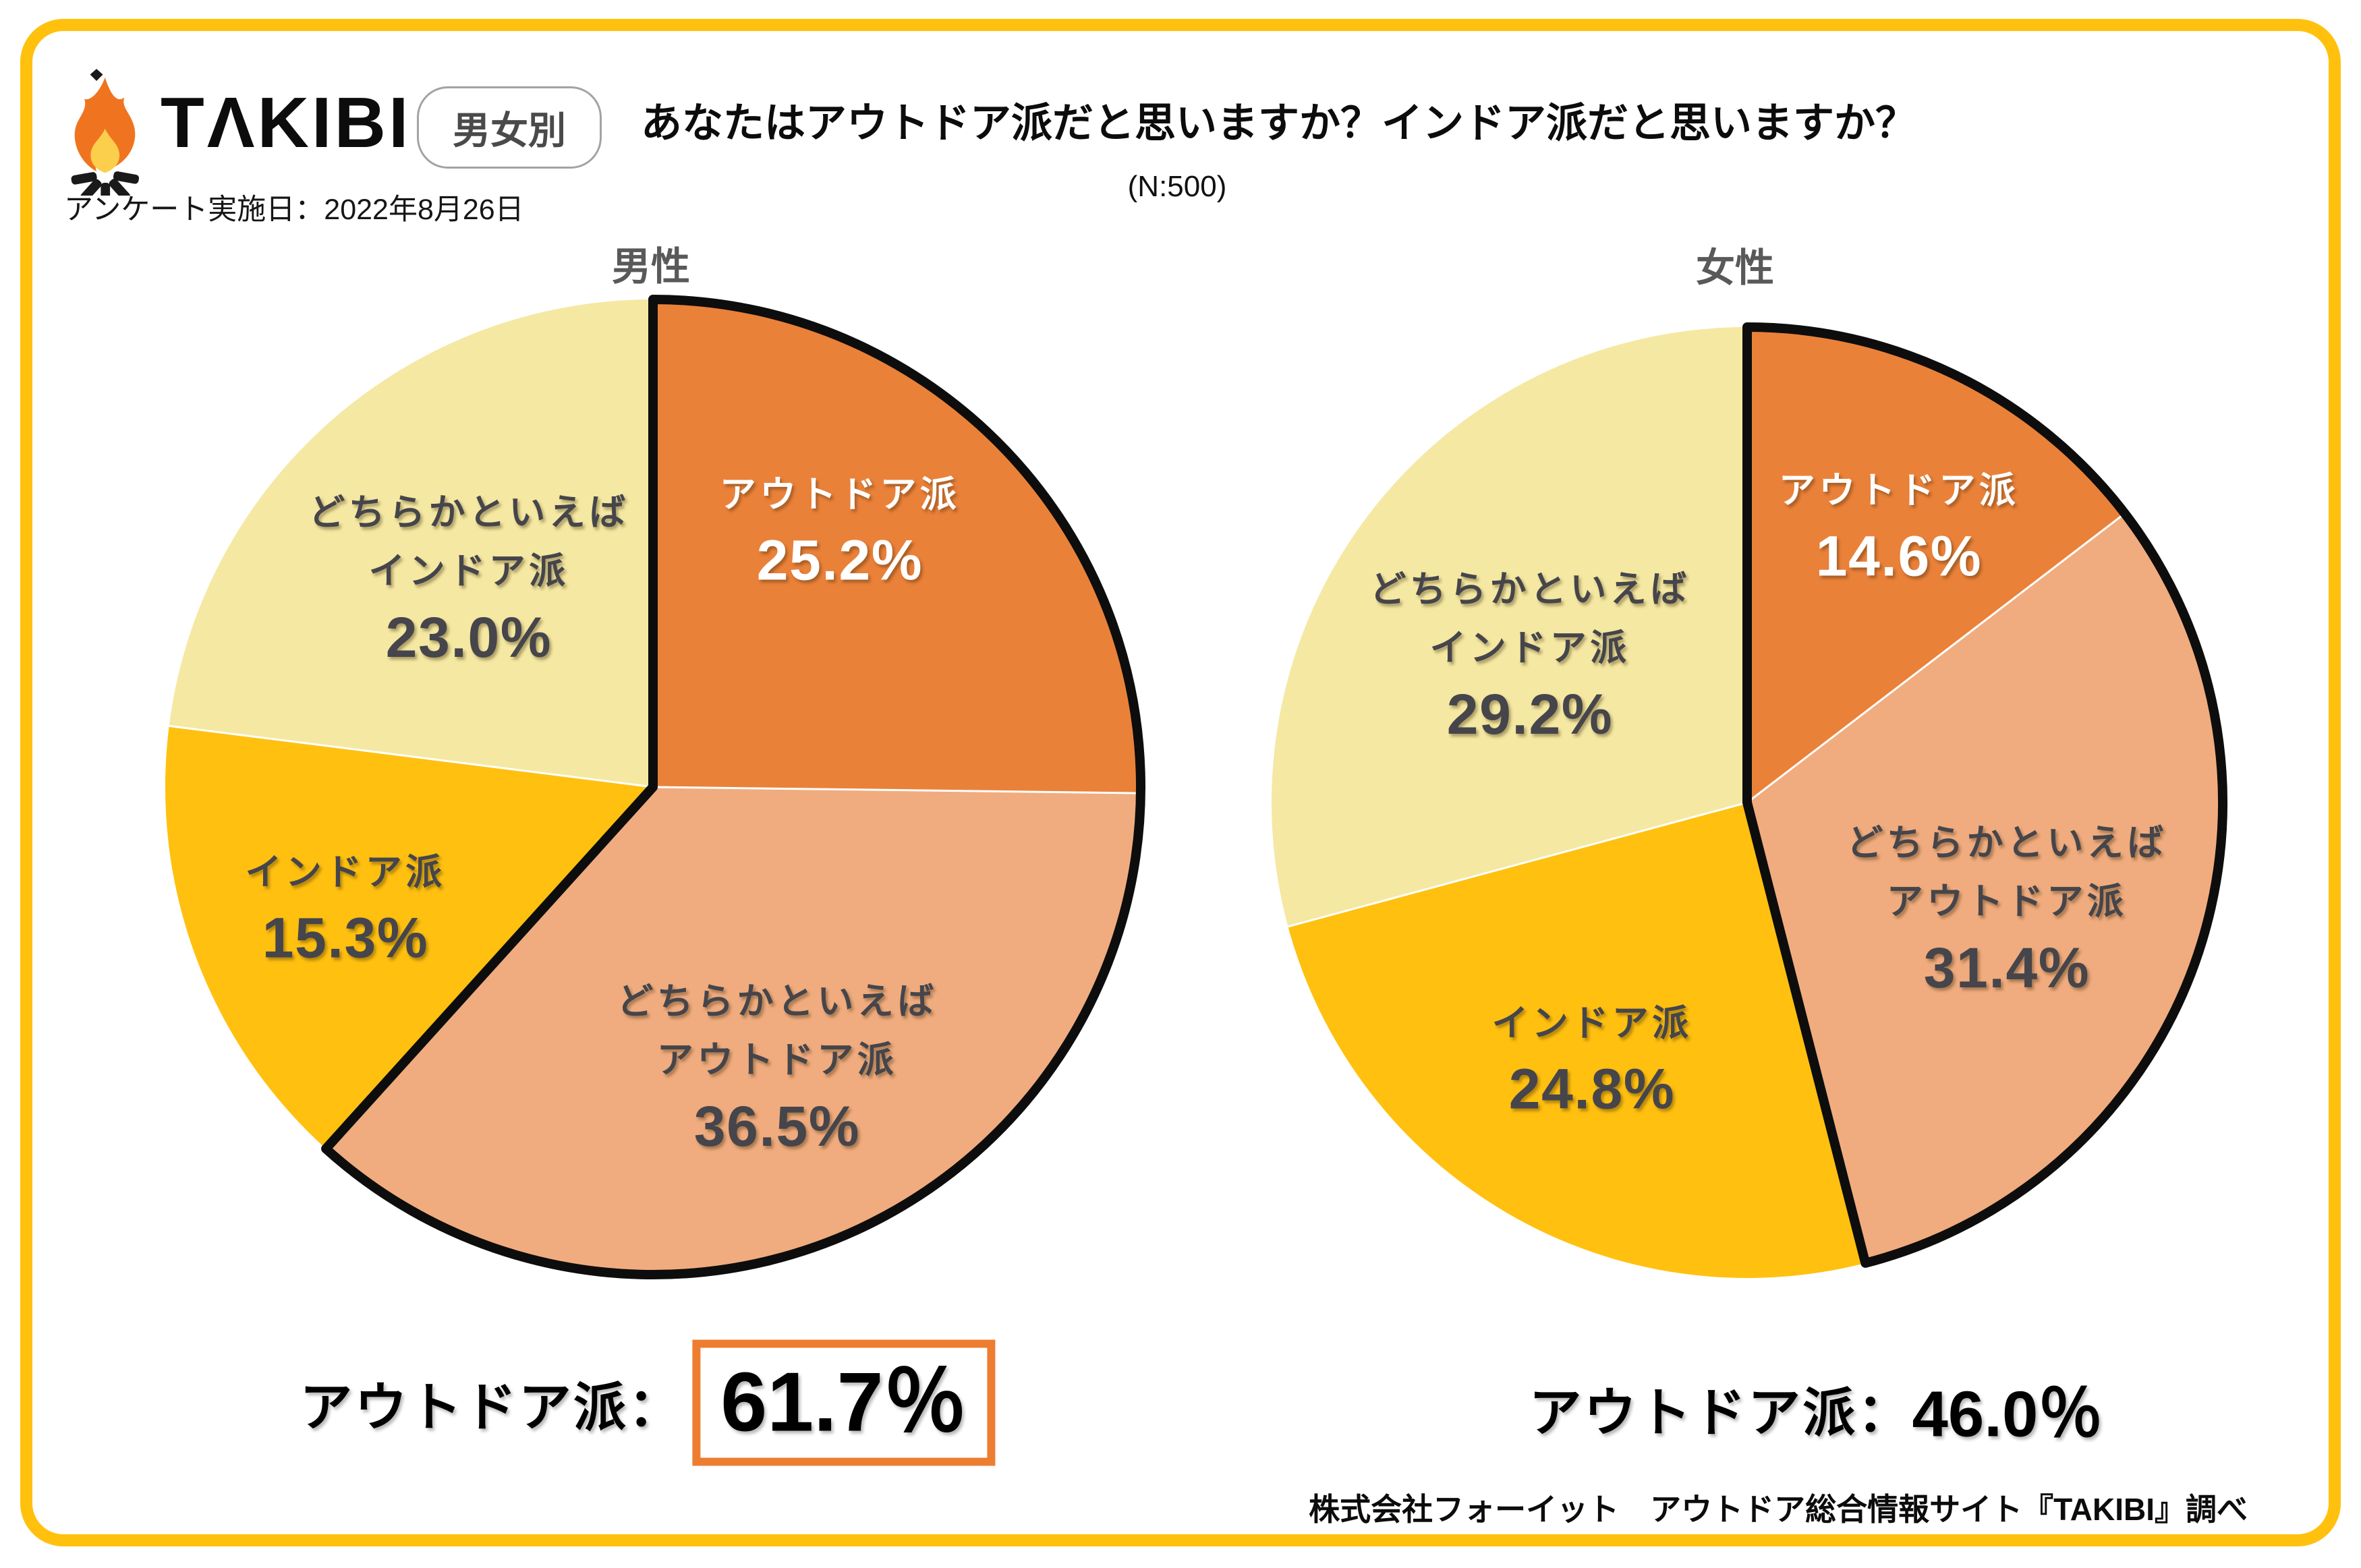  I want to click on slice-label-female-outdoor: アウトドア派 14.6%, so click(1899, 527).